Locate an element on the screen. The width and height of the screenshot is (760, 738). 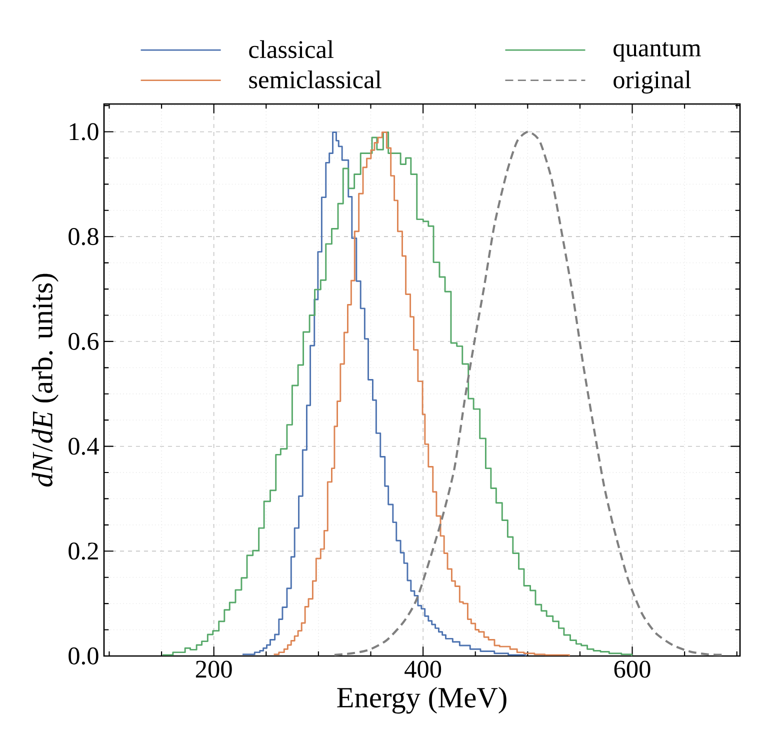
y-tick-label: 0.0 is located at coordinates (83, 656).